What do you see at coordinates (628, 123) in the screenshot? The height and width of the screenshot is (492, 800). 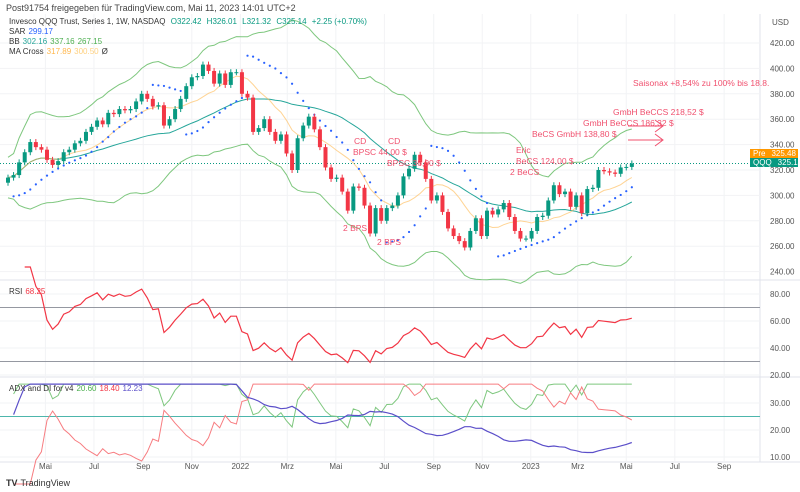 I see `annotation: GmbH BeCCS 186,32 $` at bounding box center [628, 123].